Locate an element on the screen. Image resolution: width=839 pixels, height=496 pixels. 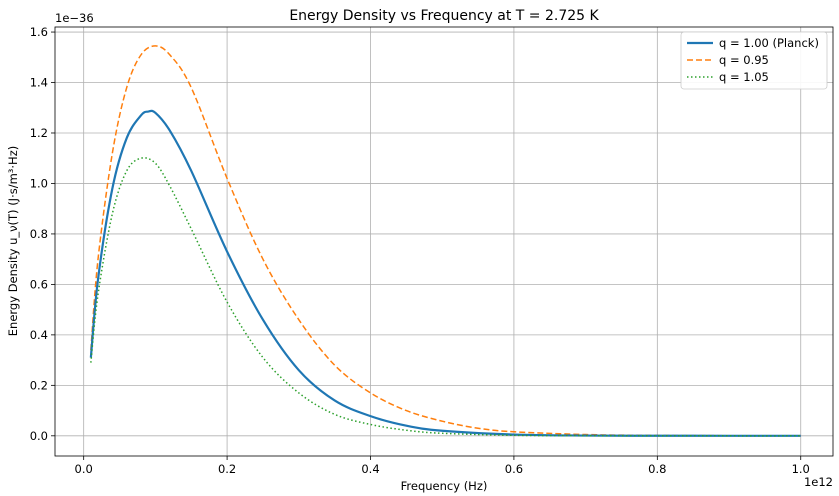
y-tick-label: 0.8 is located at coordinates (39, 234).